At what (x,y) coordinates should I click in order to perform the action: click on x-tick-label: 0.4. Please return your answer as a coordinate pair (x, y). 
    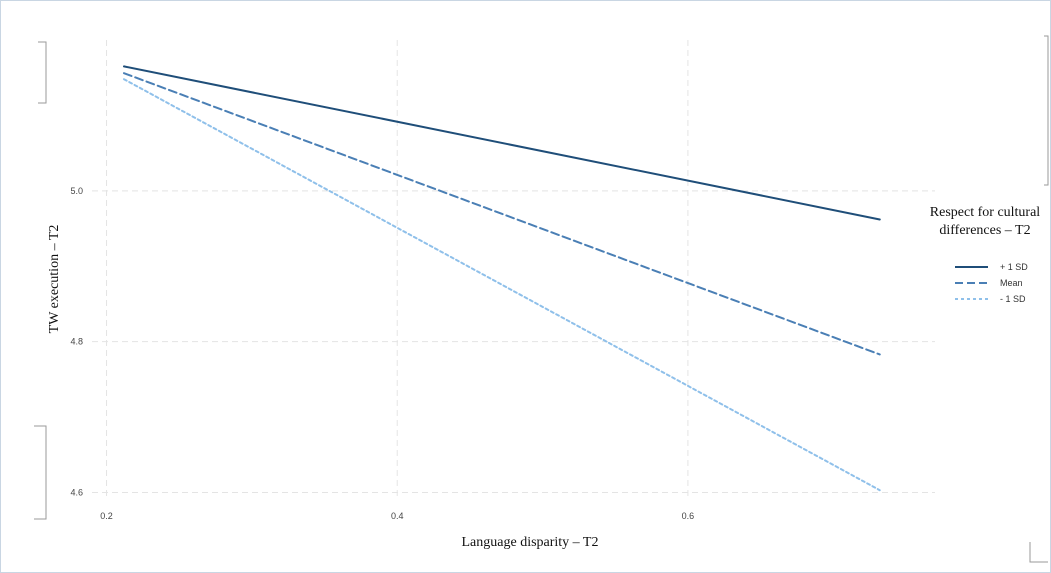
    Looking at the image, I should click on (397, 516).